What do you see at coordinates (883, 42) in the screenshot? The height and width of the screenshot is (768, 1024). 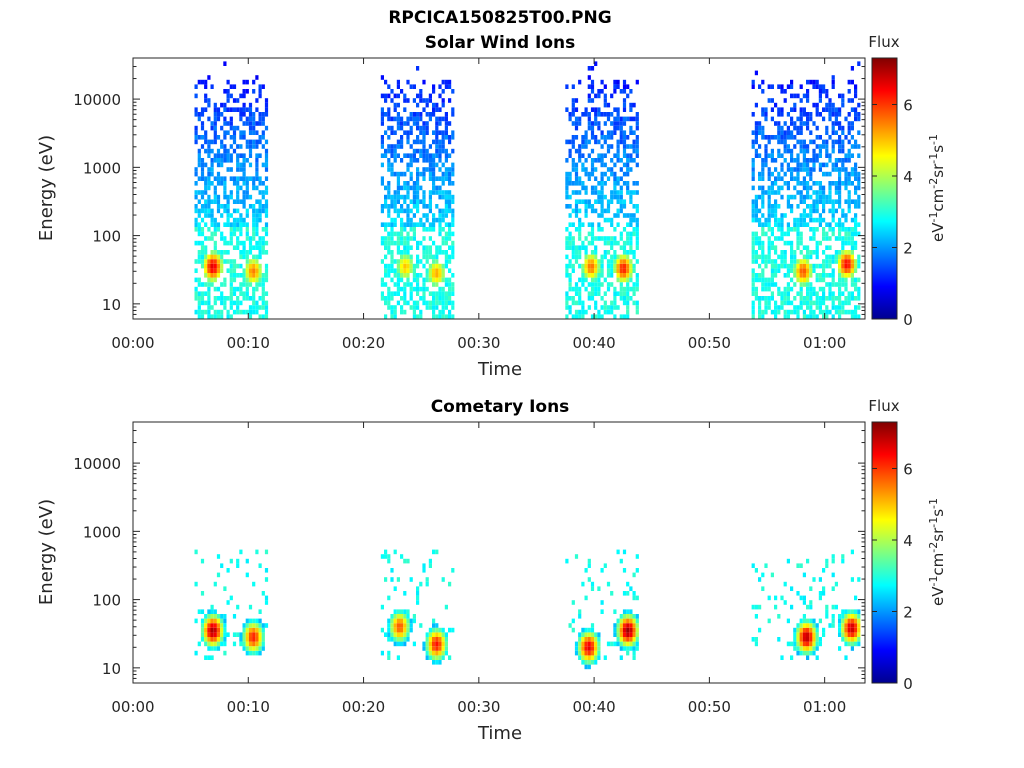 I see `colorbar-title: Flux` at bounding box center [883, 42].